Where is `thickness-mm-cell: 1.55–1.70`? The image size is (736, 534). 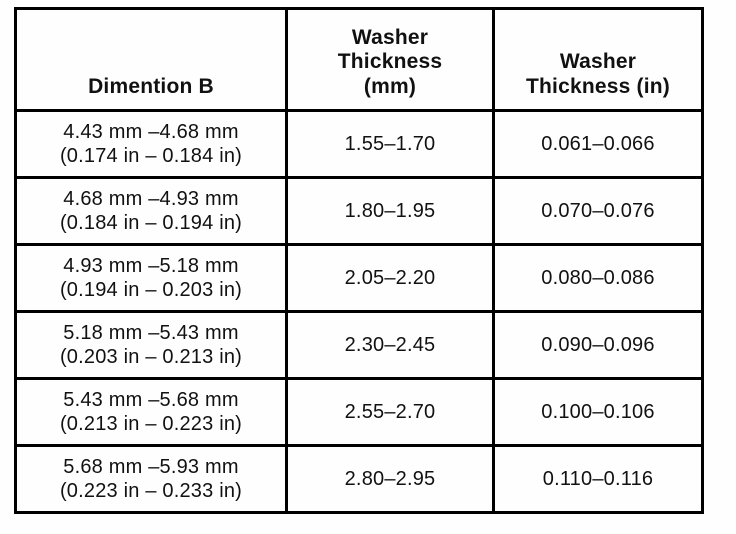
thickness-mm-cell: 1.55–1.70 is located at coordinates (390, 144).